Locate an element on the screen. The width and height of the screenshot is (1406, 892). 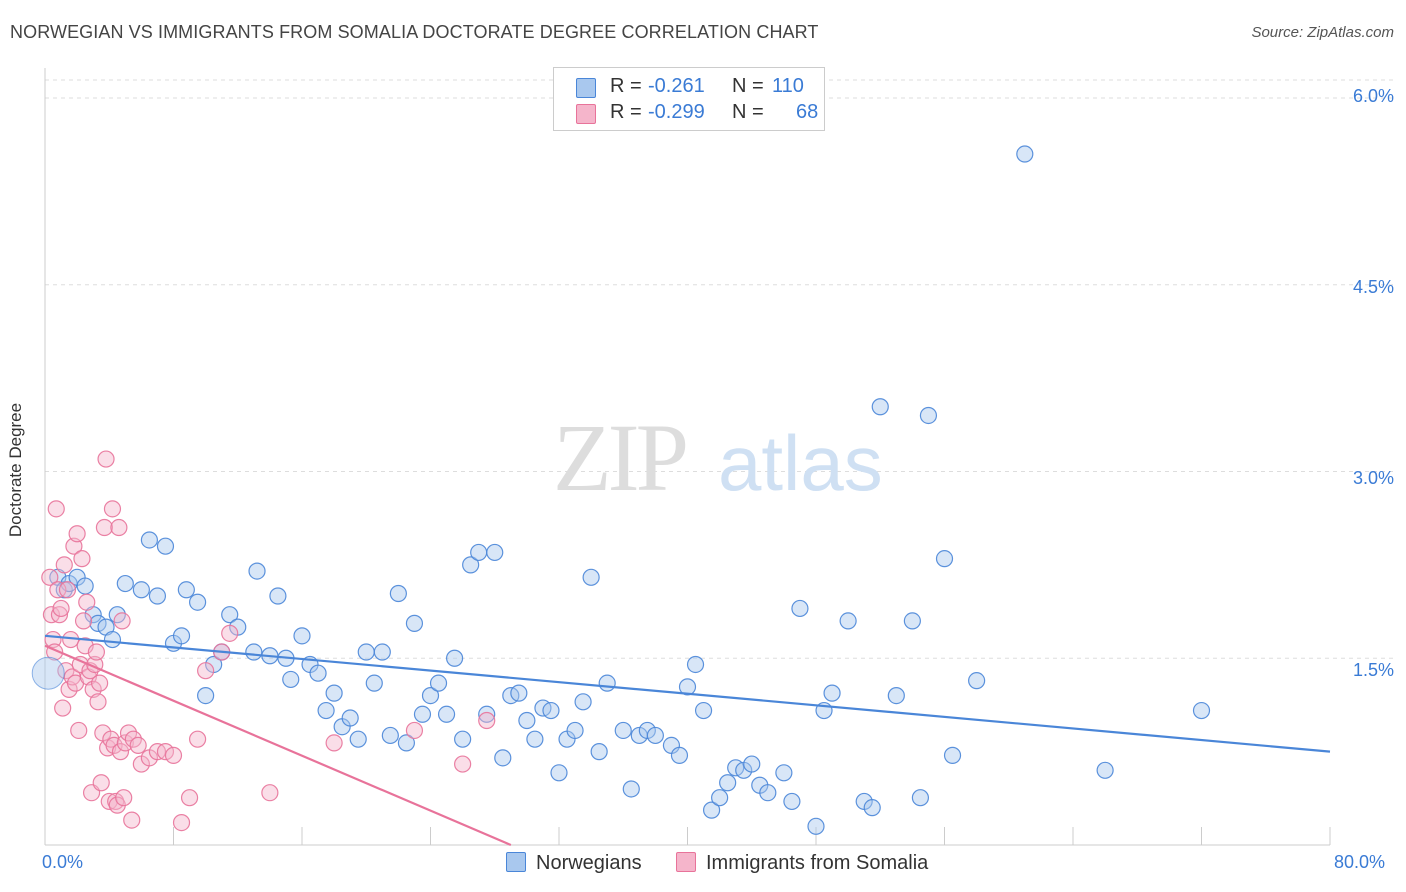
chart-source: Source: ZipAtlas.com is located at coordinates (1322, 32).